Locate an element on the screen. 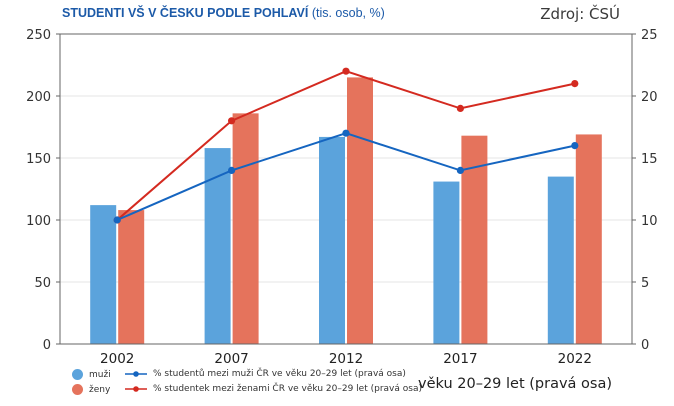 The height and width of the screenshot is (406, 674). right-axis-tick-label: 5 is located at coordinates (645, 283).